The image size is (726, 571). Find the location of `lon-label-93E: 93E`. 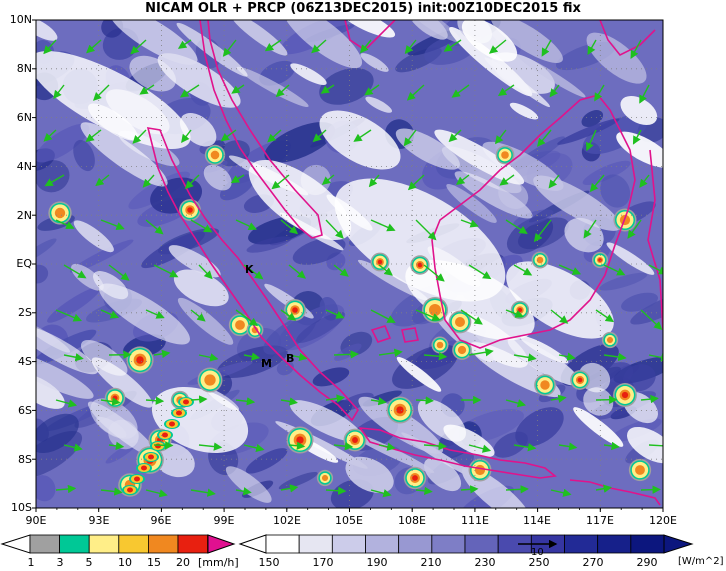

lon-label-93E: 93E is located at coordinates (99, 520).